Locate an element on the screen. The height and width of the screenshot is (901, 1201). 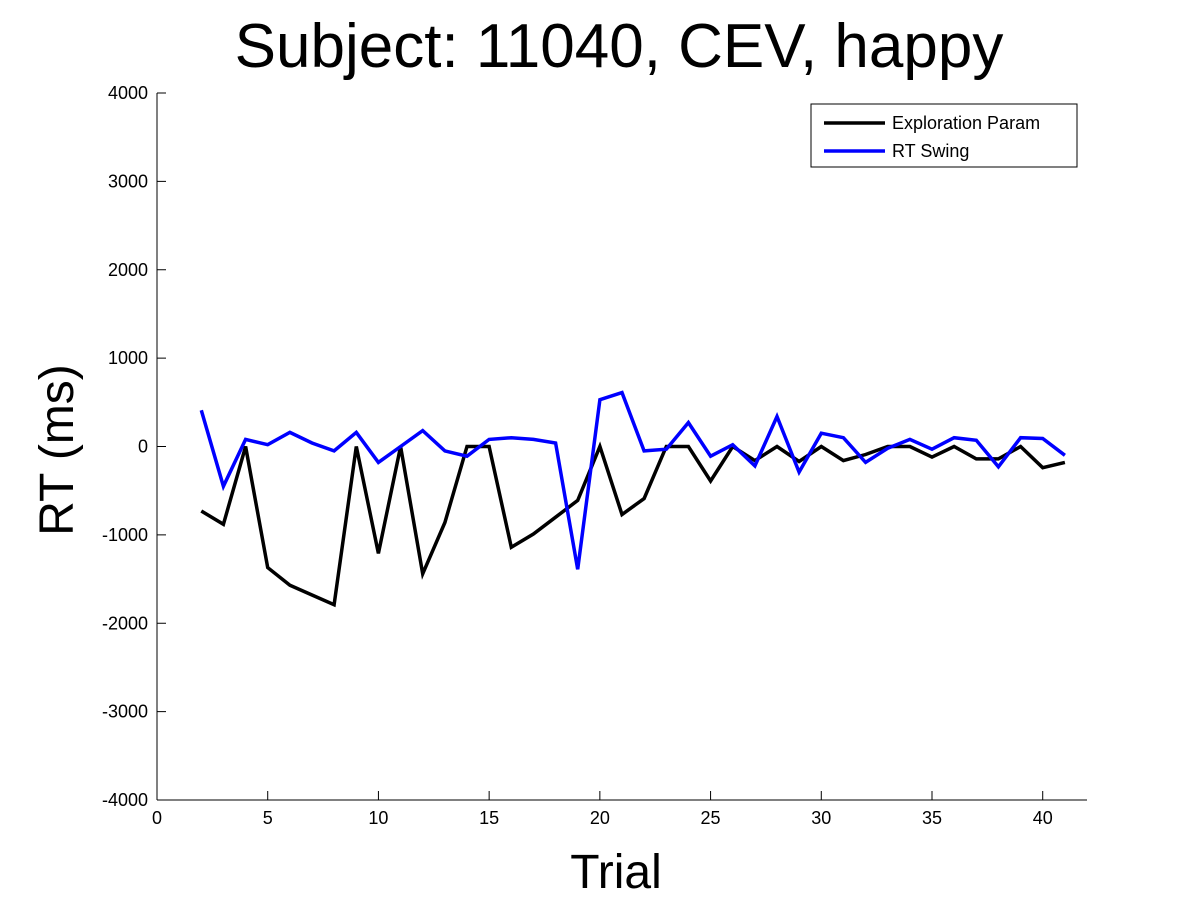
legend: Exploration Param RT Swing is located at coordinates (944, 135).